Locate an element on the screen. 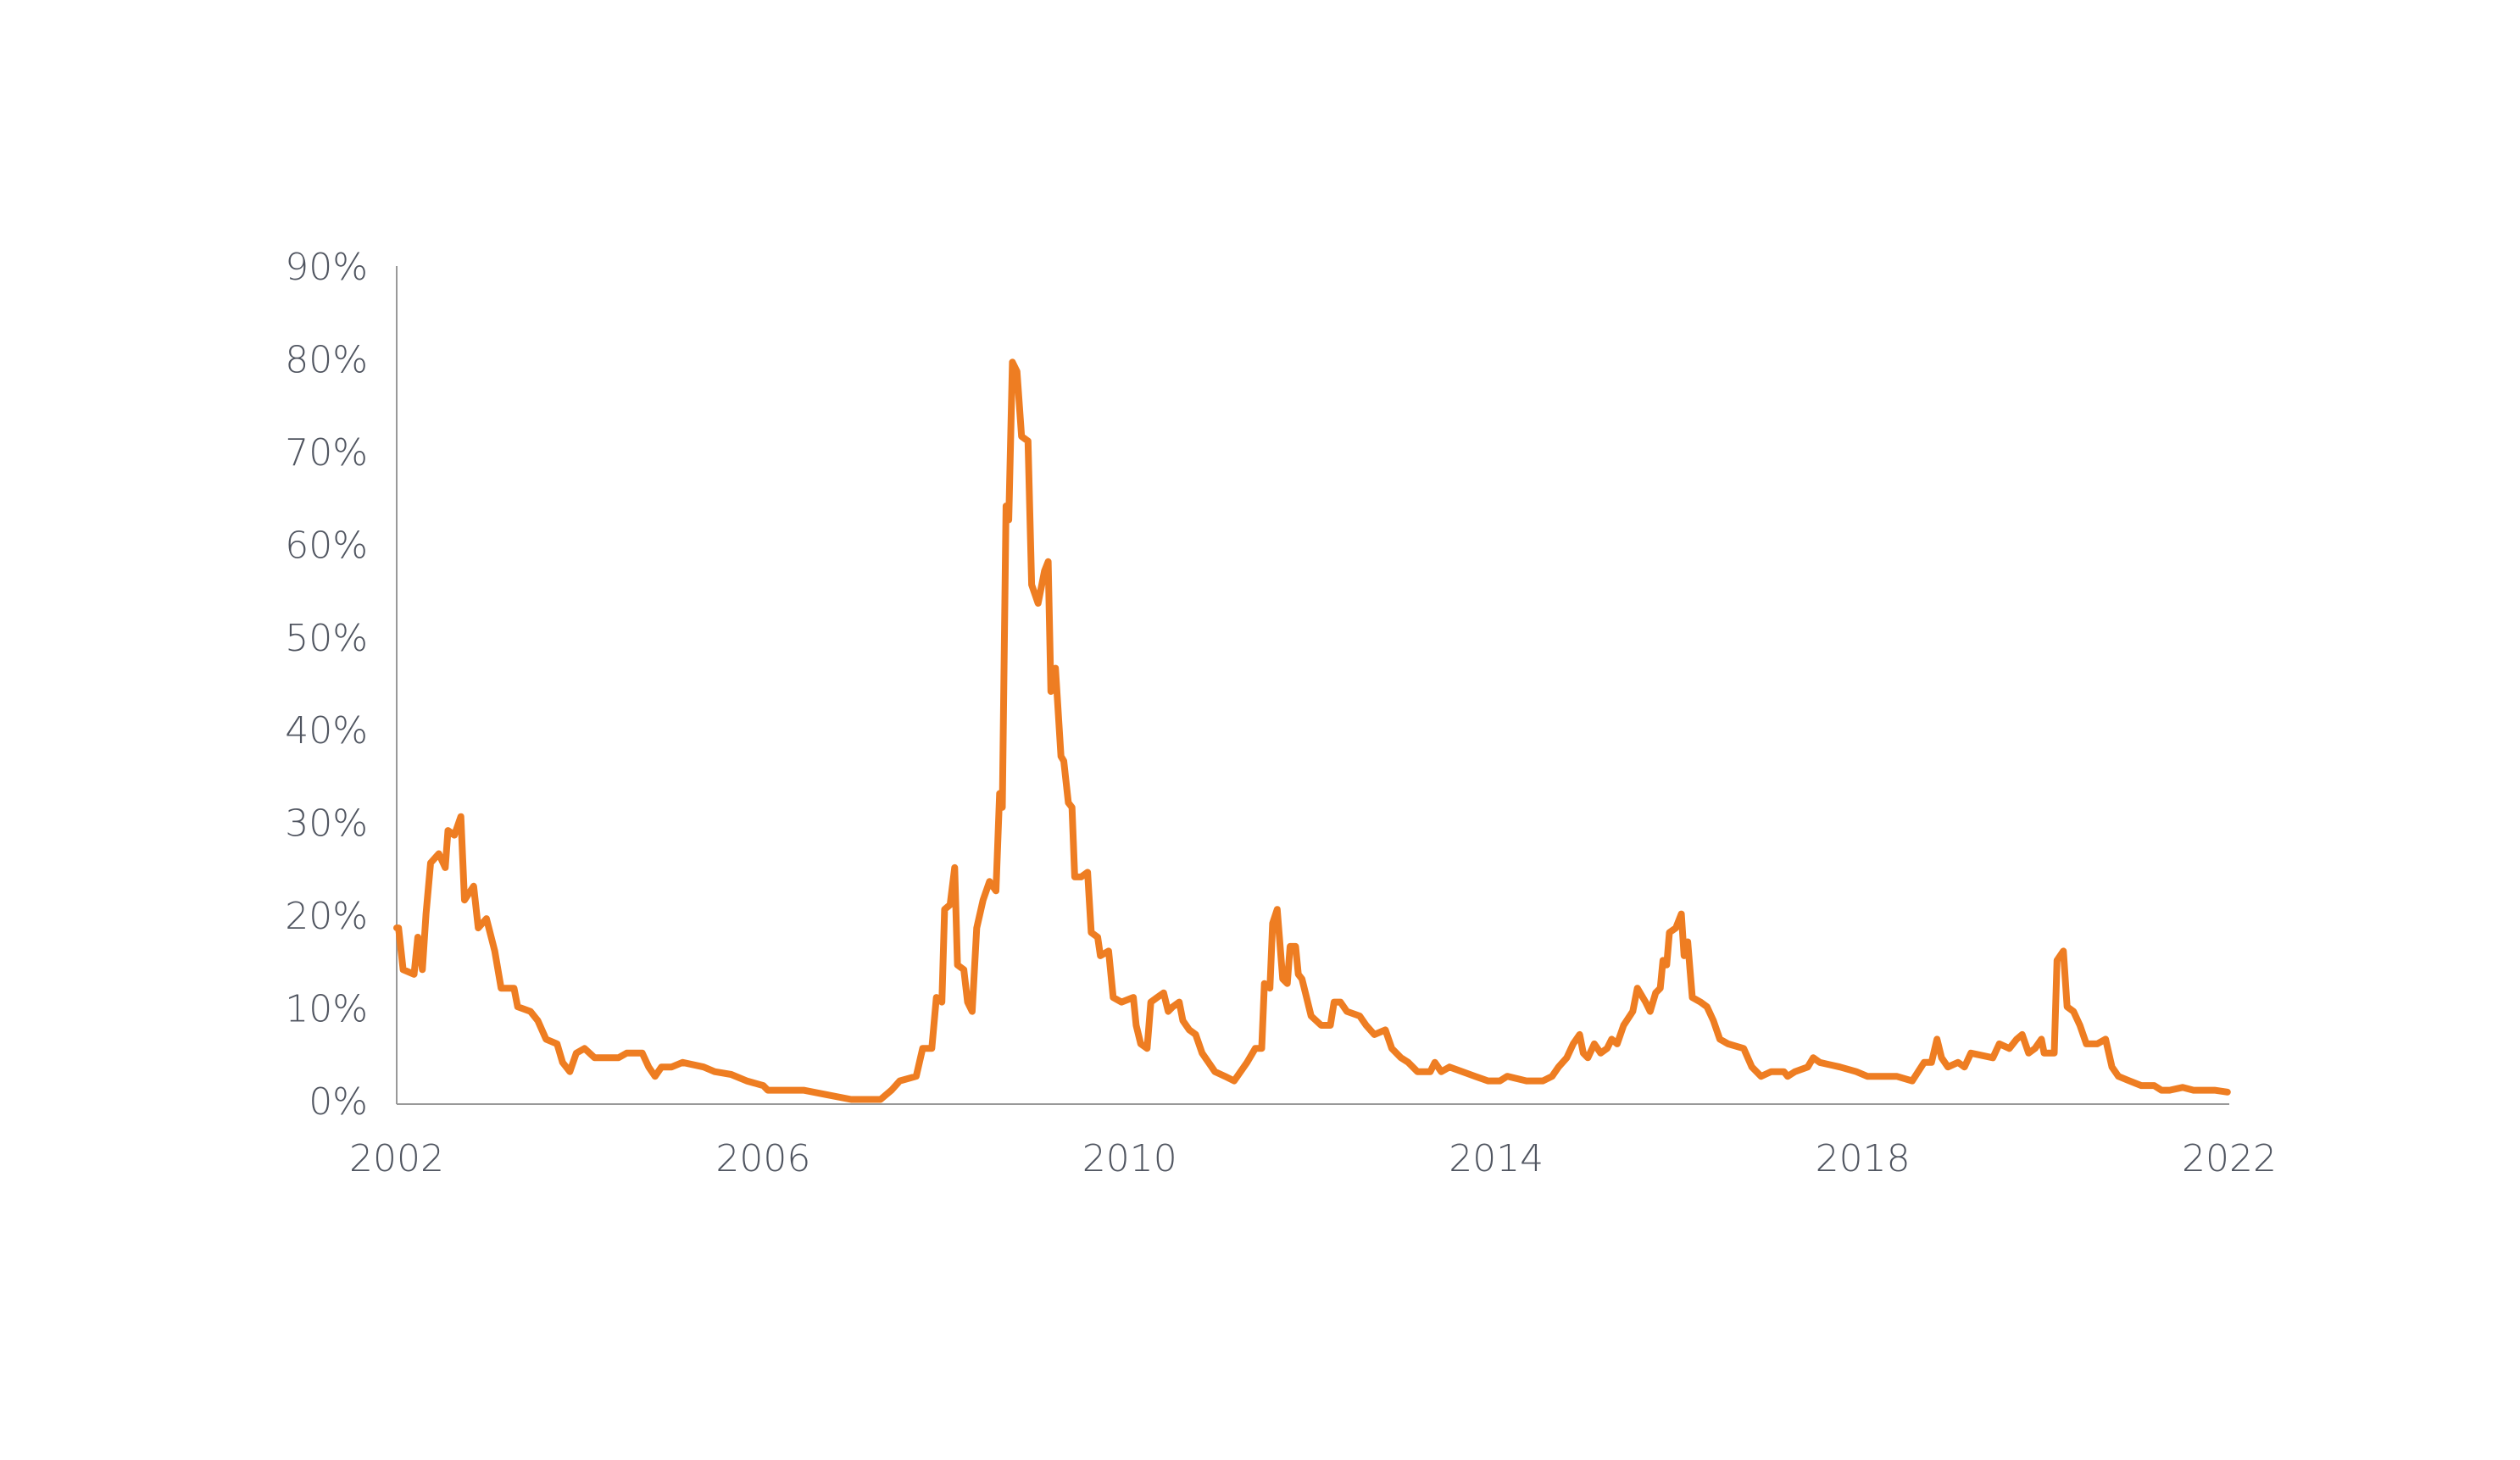 This screenshot has height=1460, width=2520. x-tick-label: 2018 is located at coordinates (1864, 1158).